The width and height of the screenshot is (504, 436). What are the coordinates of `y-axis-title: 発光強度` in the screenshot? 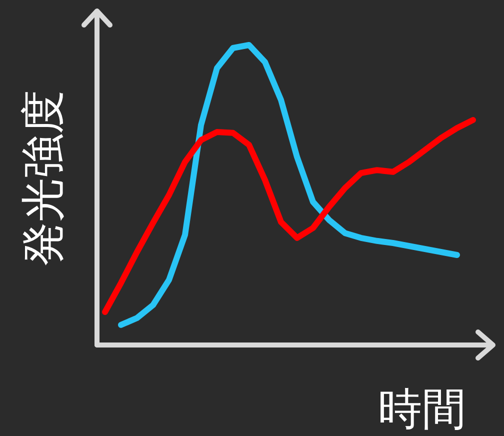 It's located at (43, 178).